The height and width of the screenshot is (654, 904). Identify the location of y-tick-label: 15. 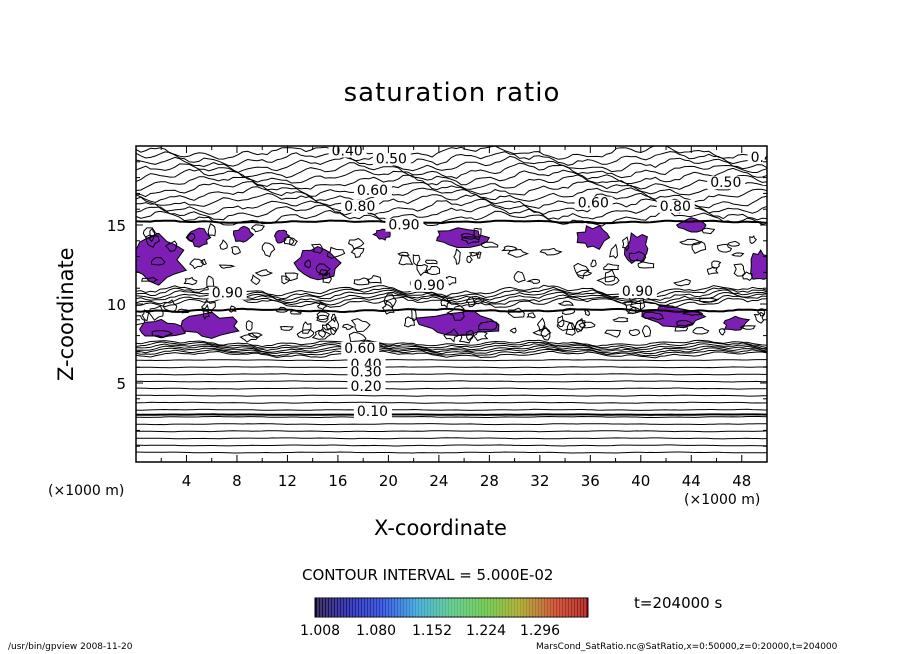
(116, 226).